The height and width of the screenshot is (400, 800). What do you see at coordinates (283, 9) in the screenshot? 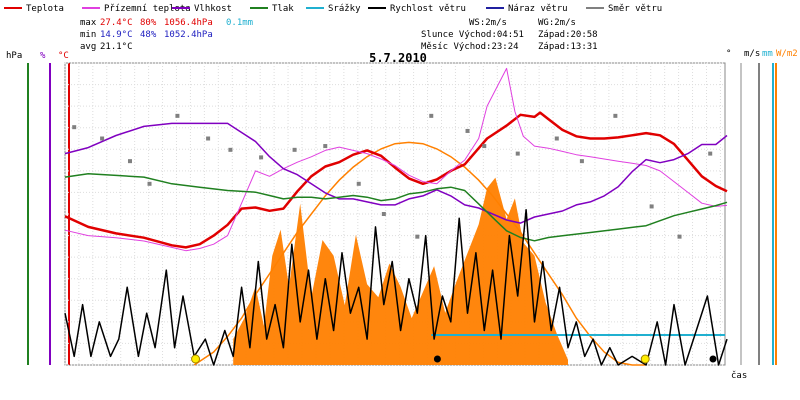
I see `legend-label: Tlak` at bounding box center [283, 9].